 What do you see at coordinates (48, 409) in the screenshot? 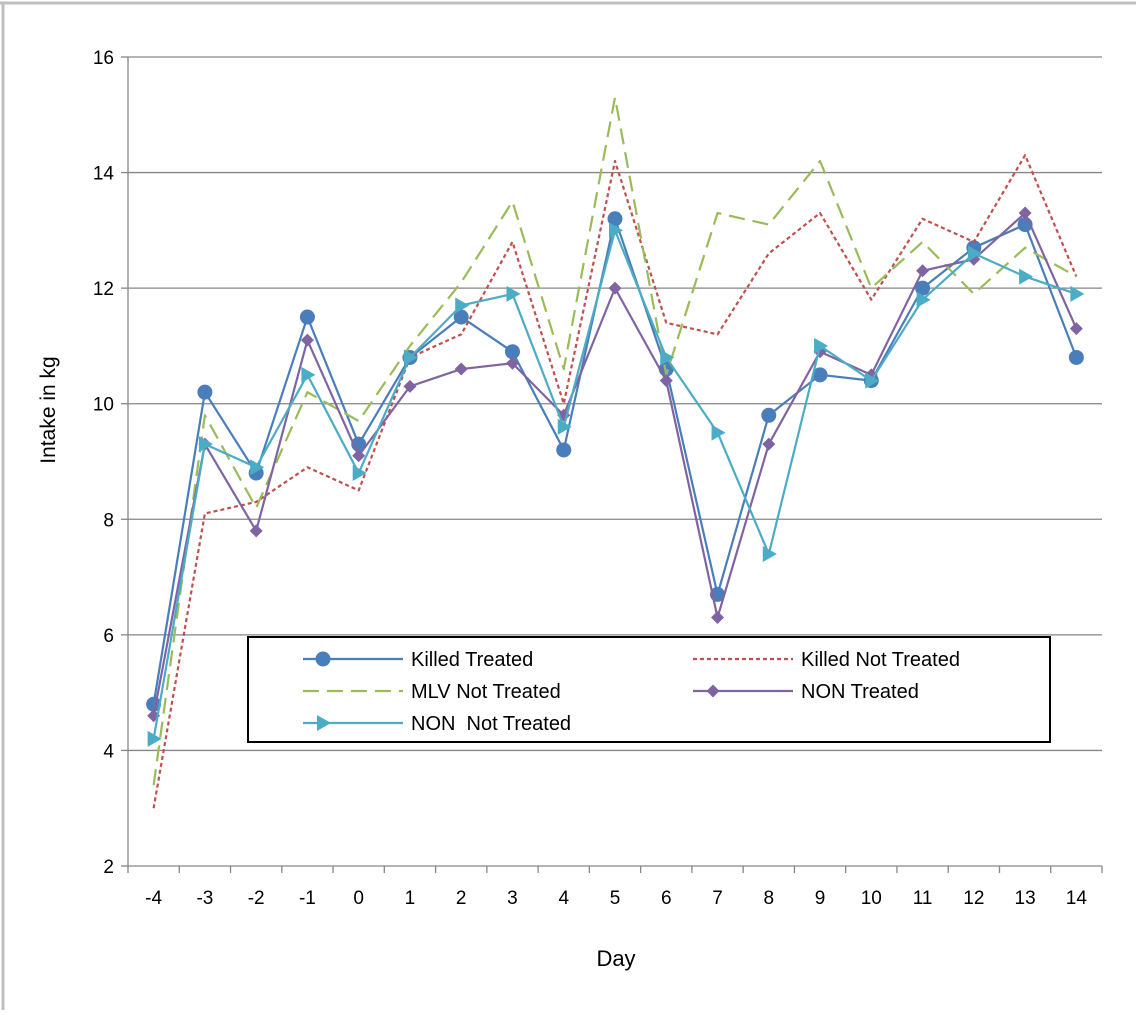
I see `y-axis-title: Intake in kg` at bounding box center [48, 409].